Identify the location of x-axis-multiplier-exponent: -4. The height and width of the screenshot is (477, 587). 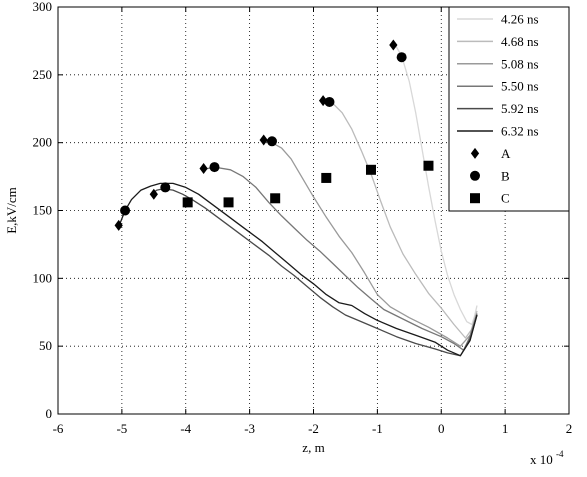
(560, 454).